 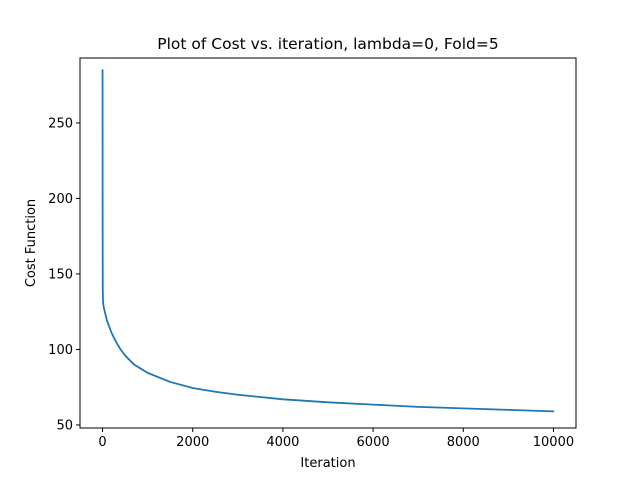 I want to click on x-tick-label: 2000, so click(x=192, y=442).